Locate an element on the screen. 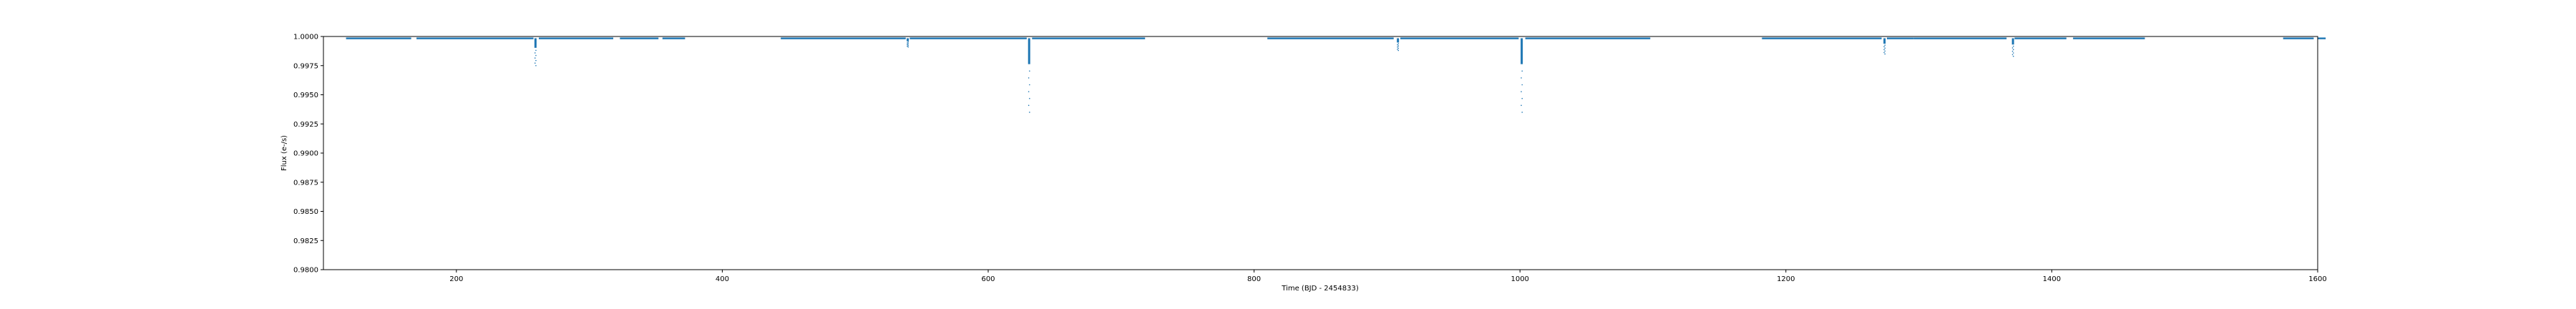 The width and height of the screenshot is (2576, 309). x-tick-label: 600 is located at coordinates (988, 279).